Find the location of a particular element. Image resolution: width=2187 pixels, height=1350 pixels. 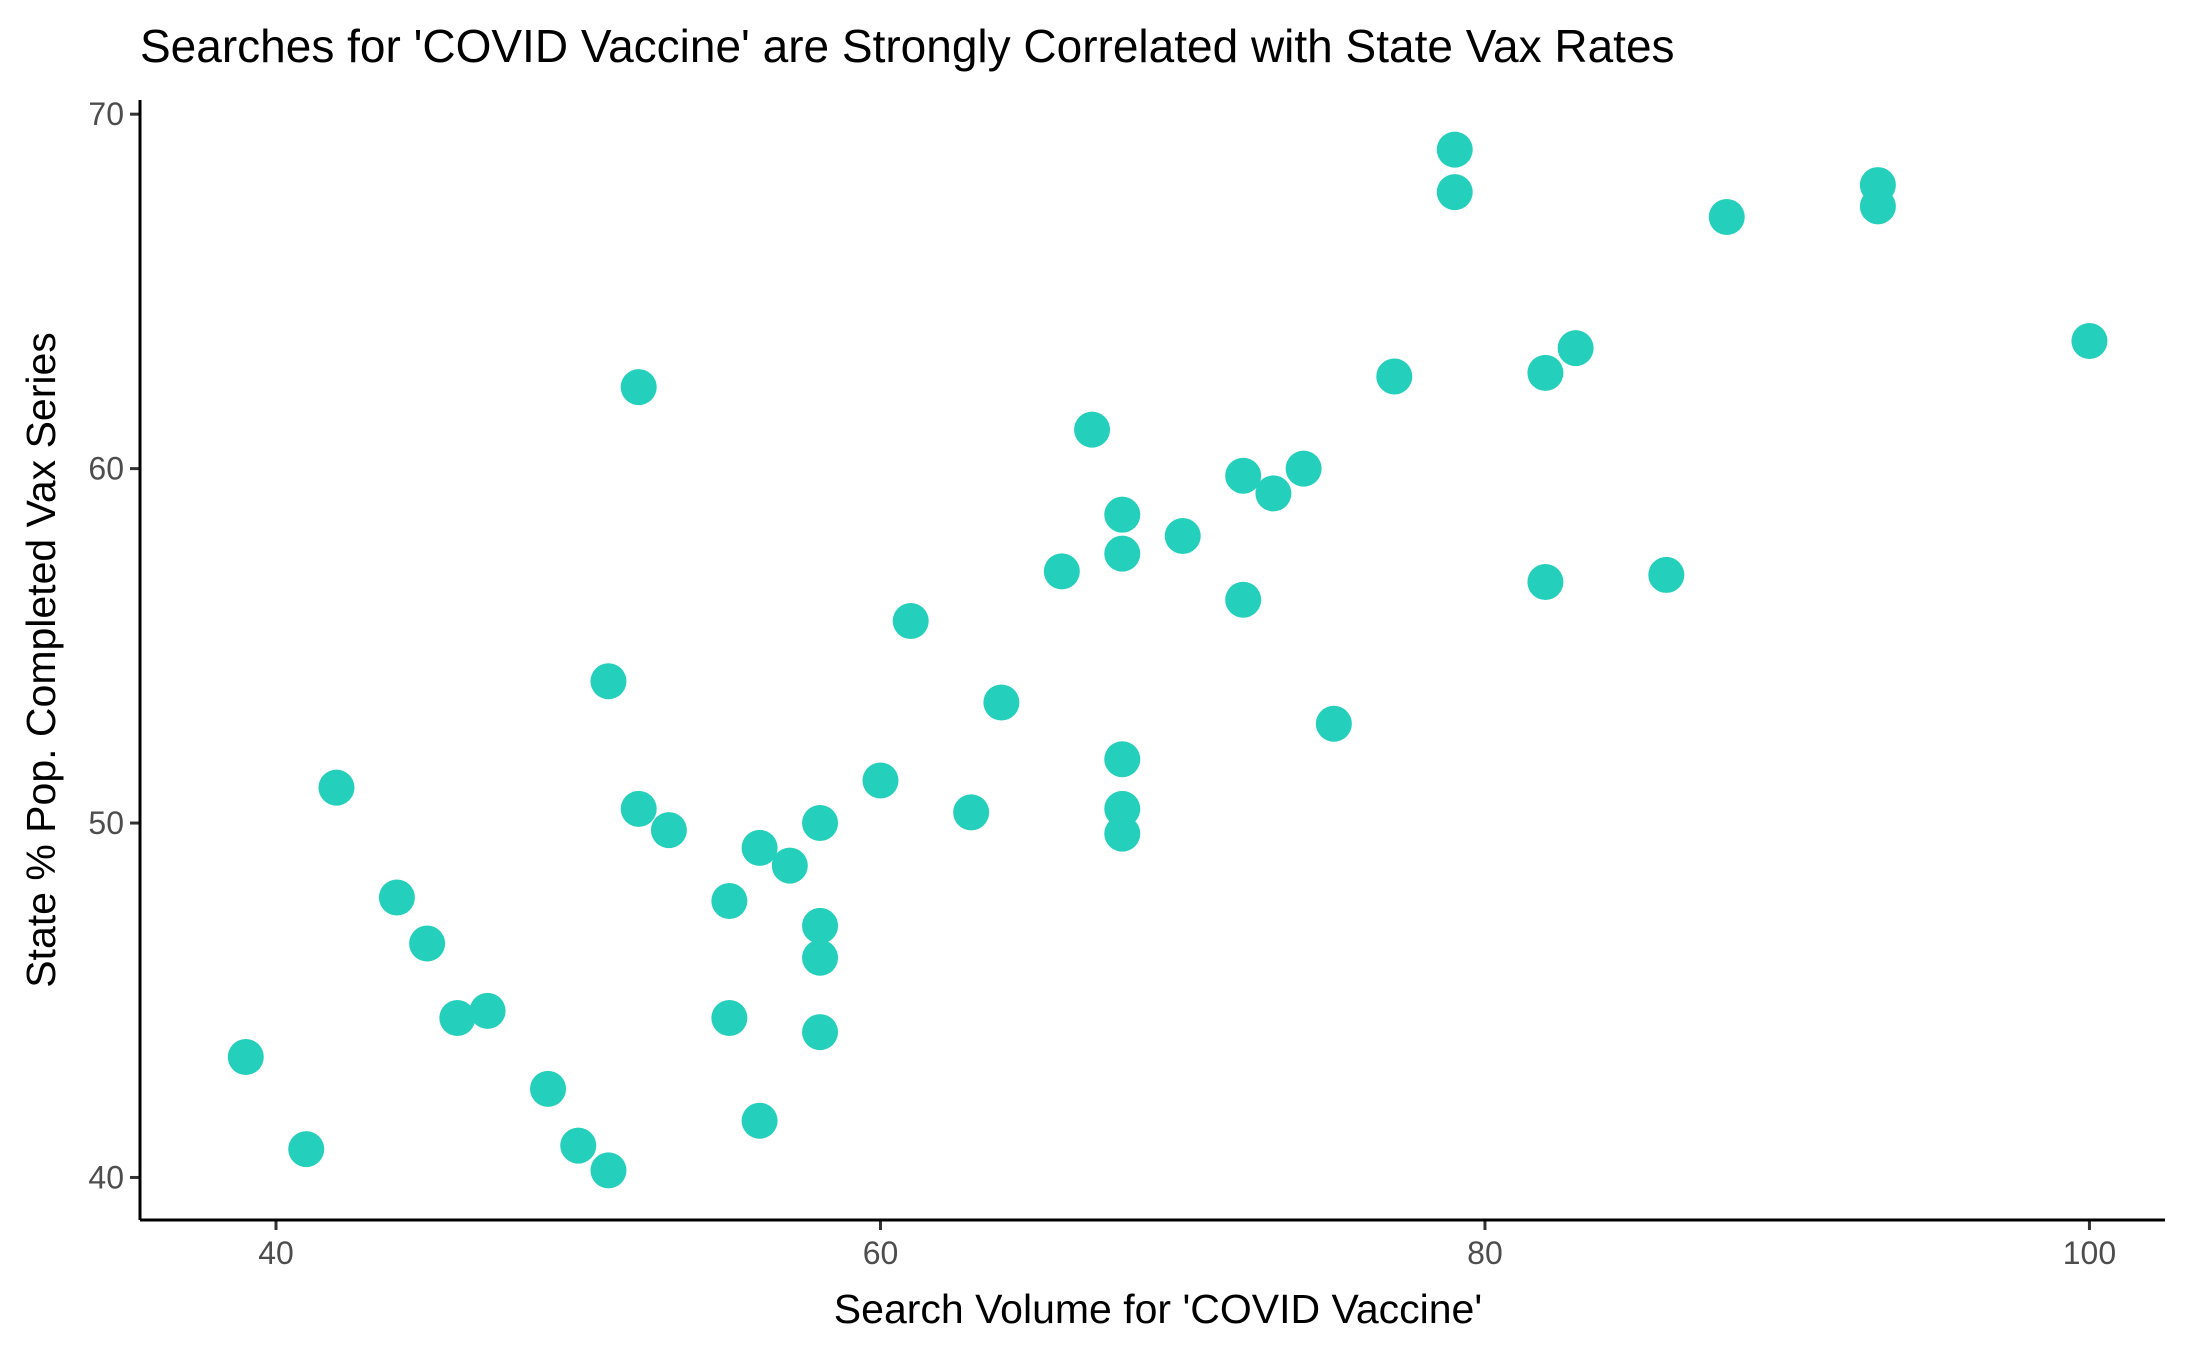

x-tick-label: 100 is located at coordinates (2089, 1253).